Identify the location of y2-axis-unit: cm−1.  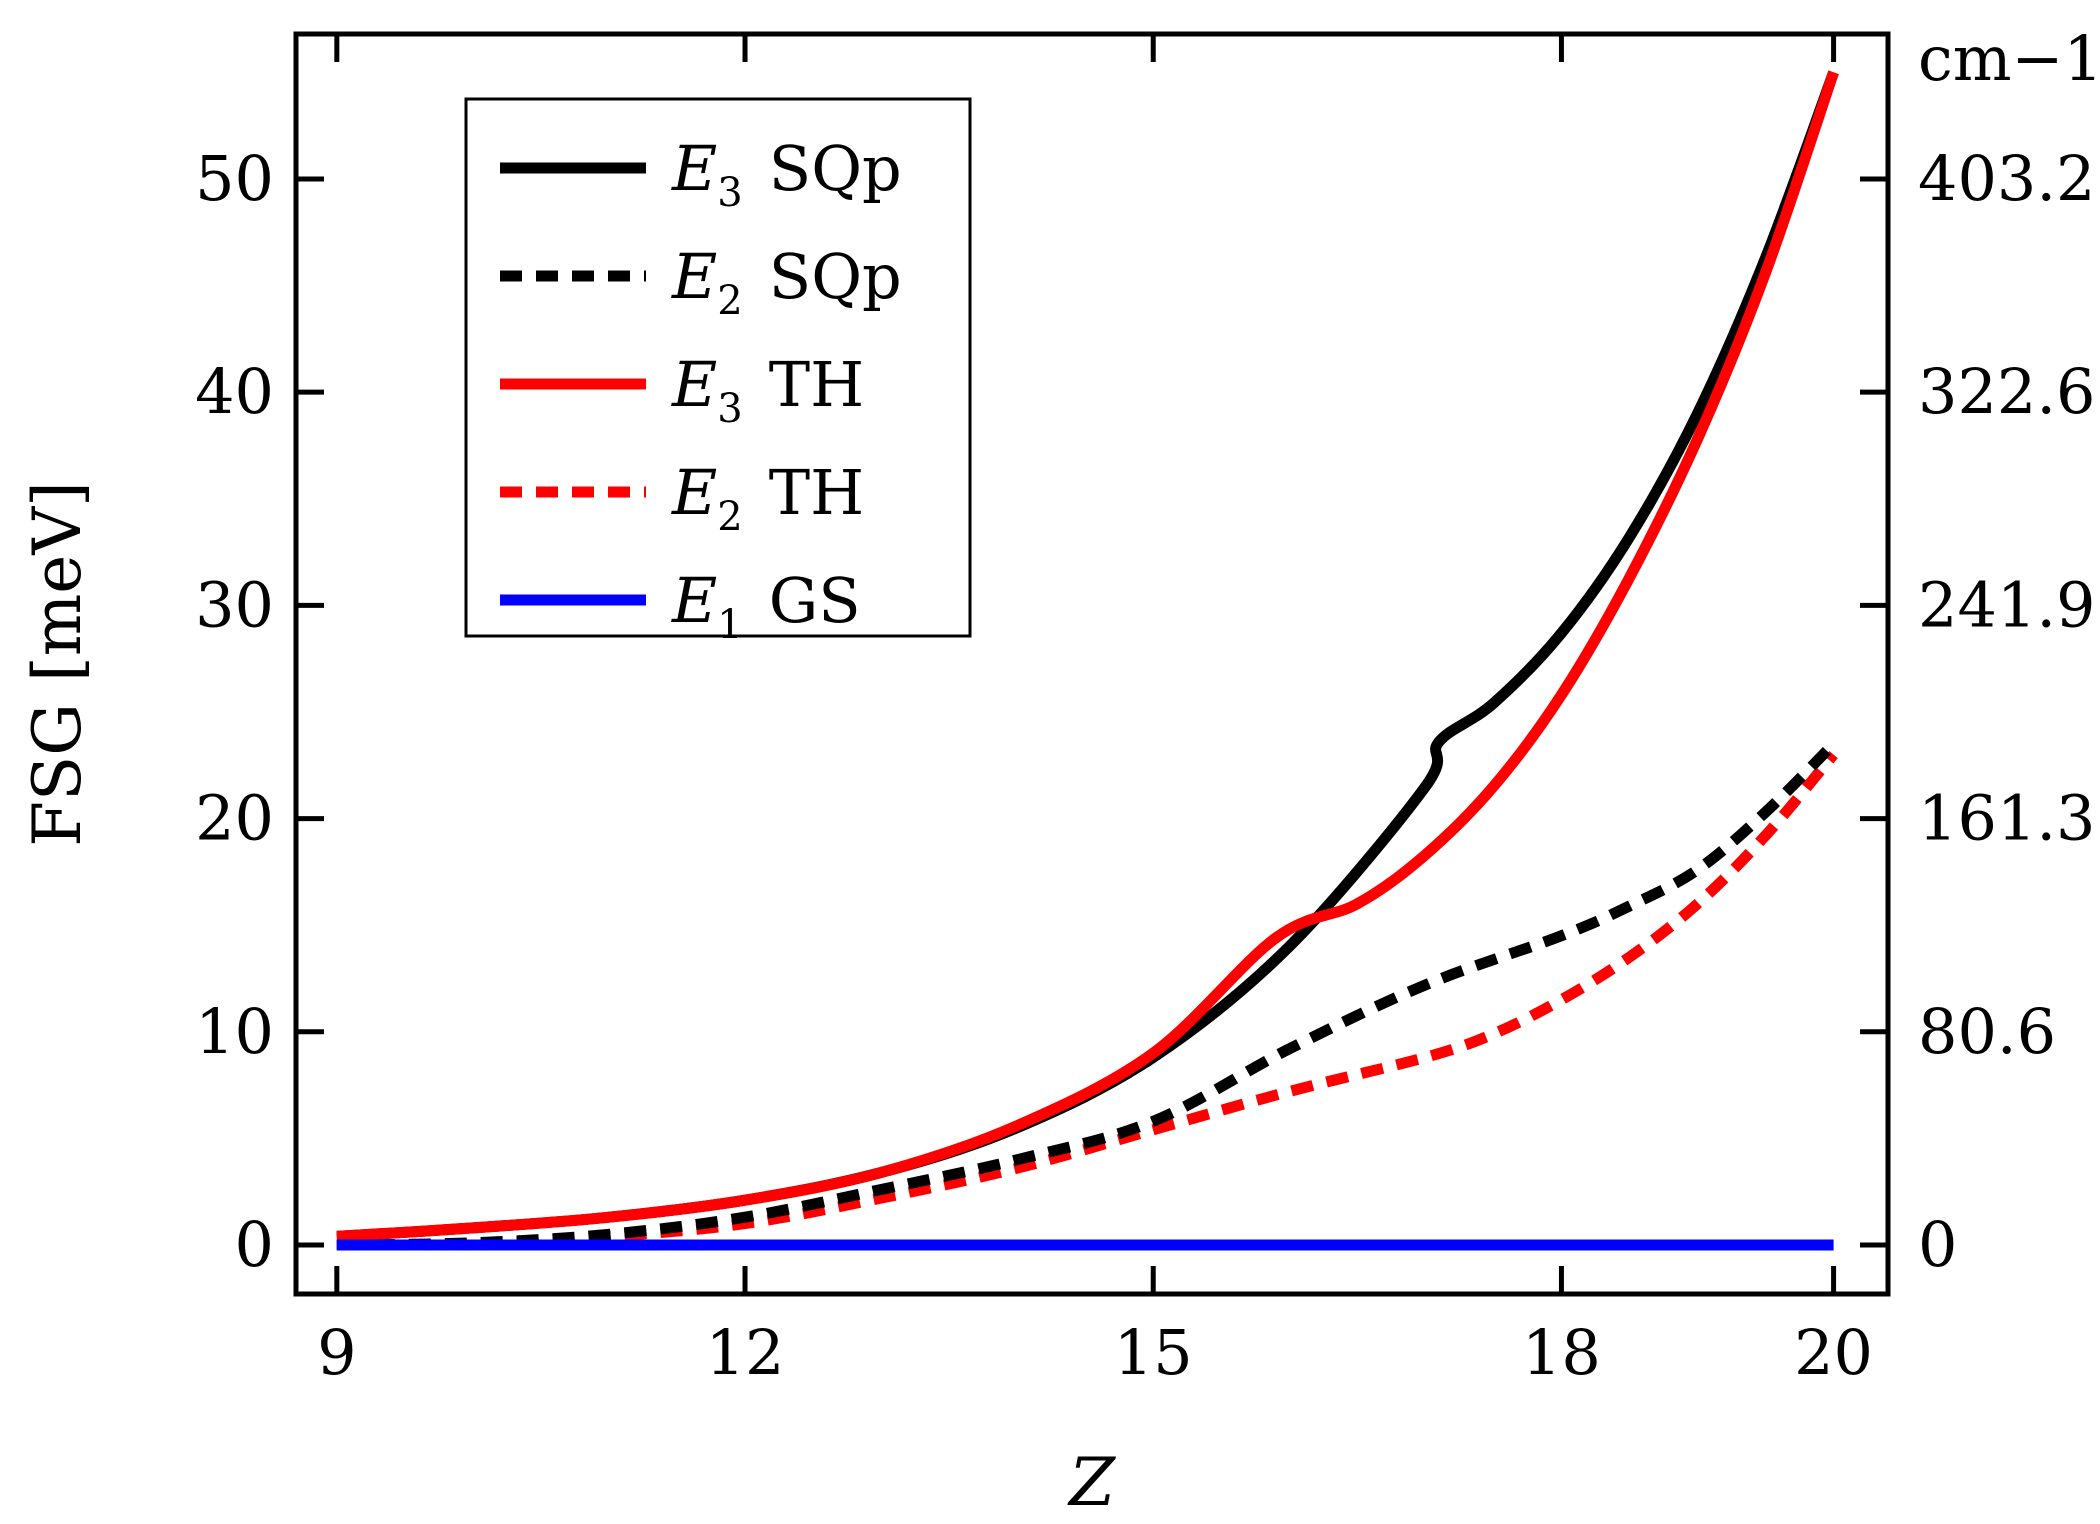
(2009, 58).